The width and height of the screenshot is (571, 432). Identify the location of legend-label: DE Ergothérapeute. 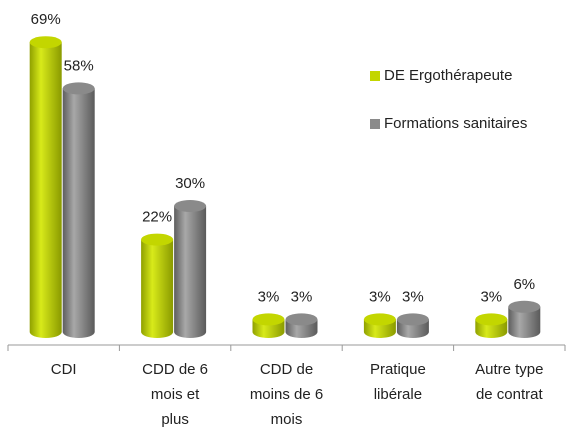
(448, 75).